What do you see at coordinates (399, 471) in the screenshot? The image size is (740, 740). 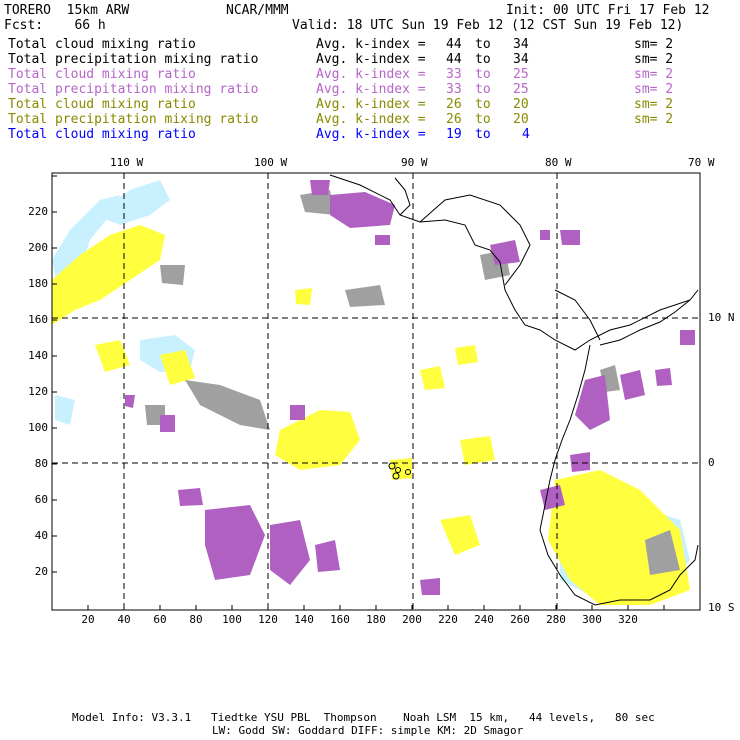 I see `galapagos-islands` at bounding box center [399, 471].